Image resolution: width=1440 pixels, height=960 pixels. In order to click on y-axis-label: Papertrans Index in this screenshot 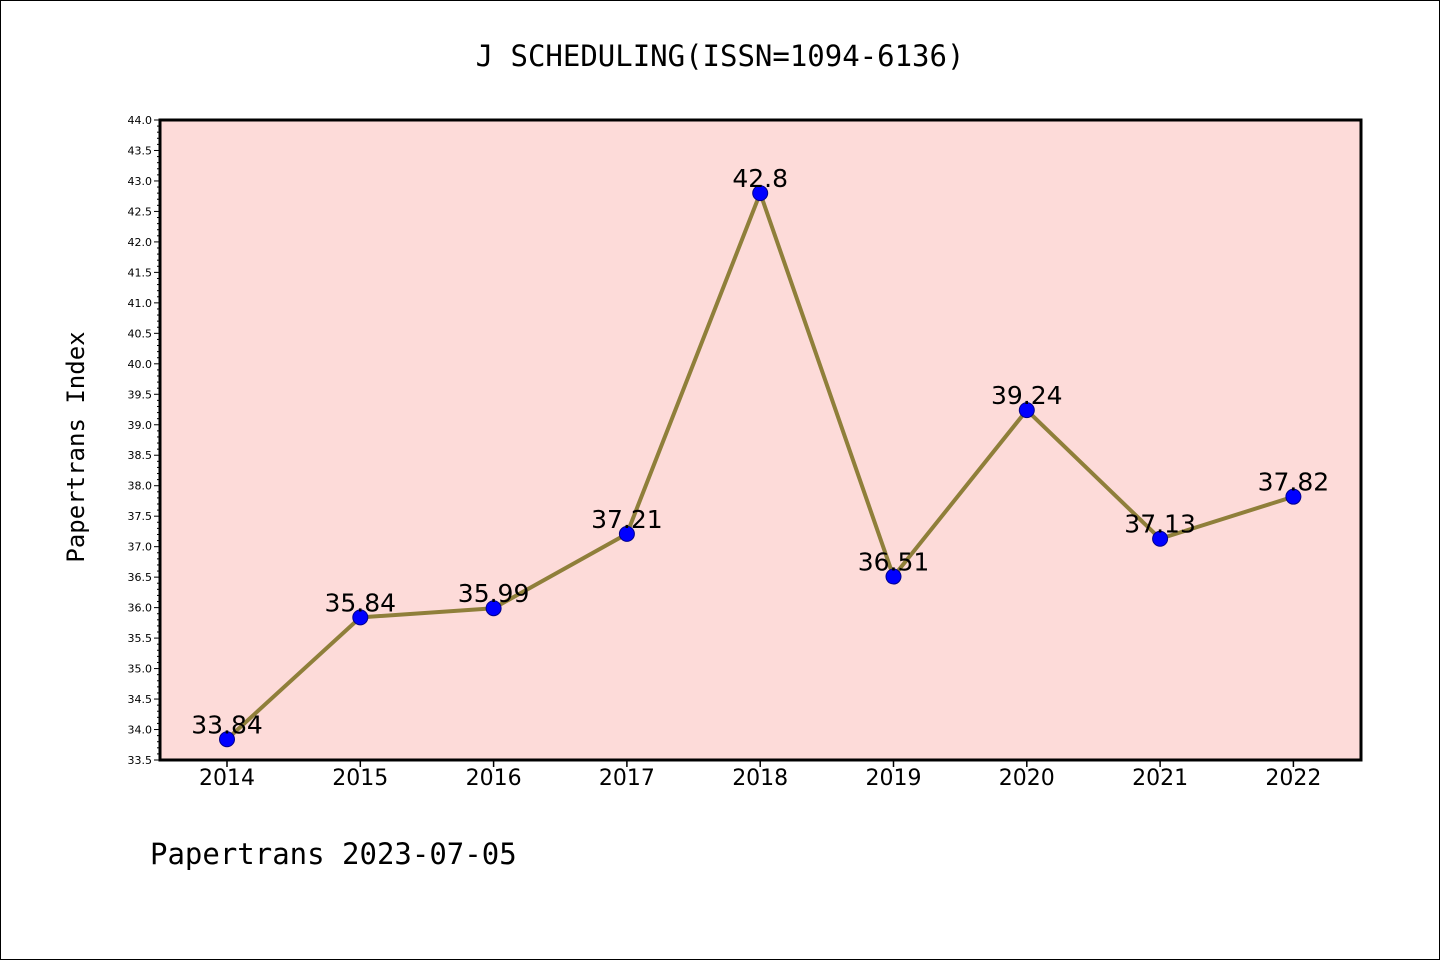, I will do `click(76, 446)`.